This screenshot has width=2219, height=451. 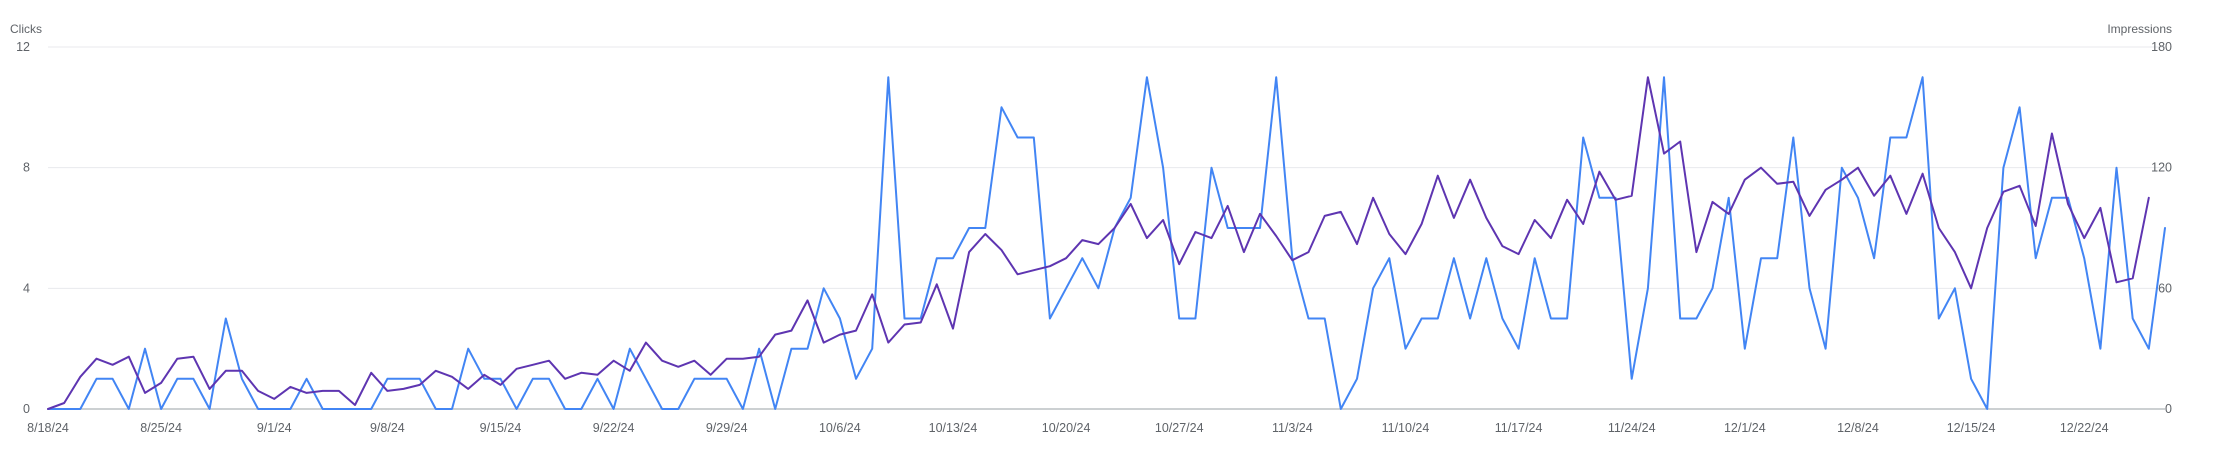 What do you see at coordinates (48, 428) in the screenshot?
I see `x-tick-label: 8/18/24` at bounding box center [48, 428].